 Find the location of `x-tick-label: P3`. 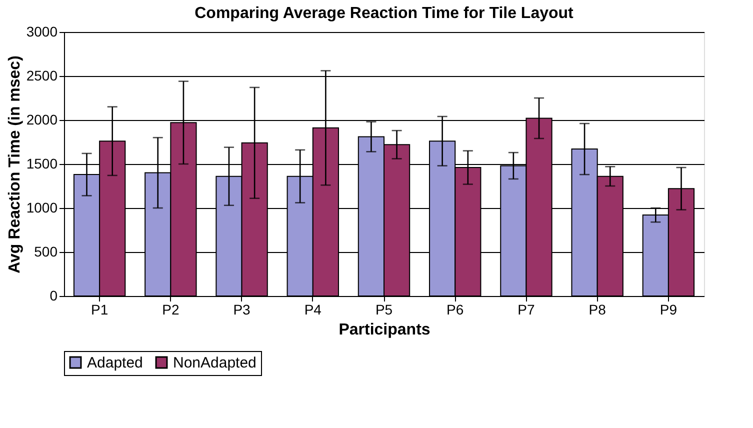

x-tick-label: P3 is located at coordinates (242, 310).